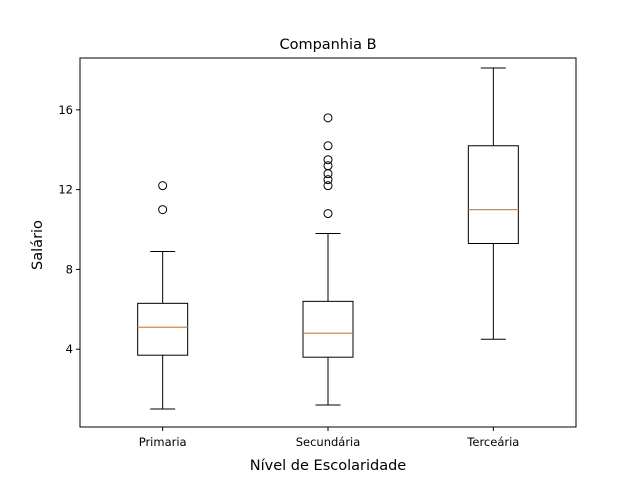 This screenshot has height=480, width=640. What do you see at coordinates (163, 442) in the screenshot?
I see `x-tick-label: Primaria` at bounding box center [163, 442].